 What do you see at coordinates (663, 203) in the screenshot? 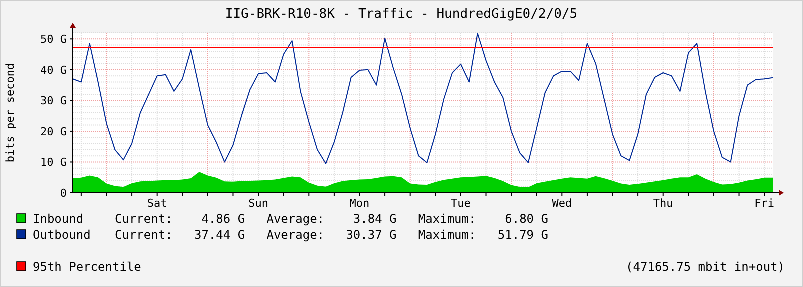
I see `x-tick-label: Thu` at bounding box center [663, 203].